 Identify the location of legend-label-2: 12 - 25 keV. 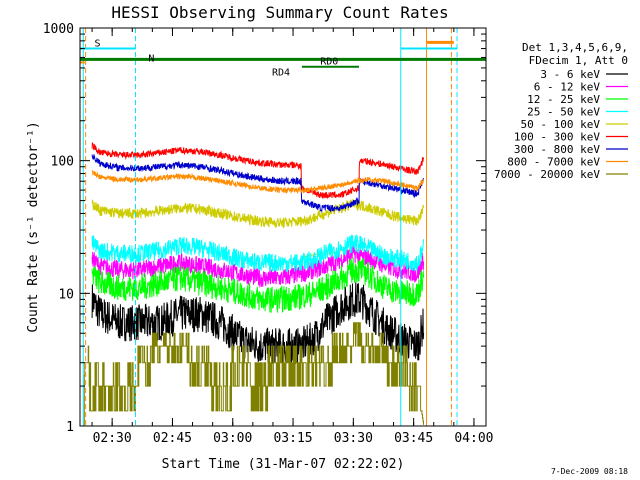
(563, 99).